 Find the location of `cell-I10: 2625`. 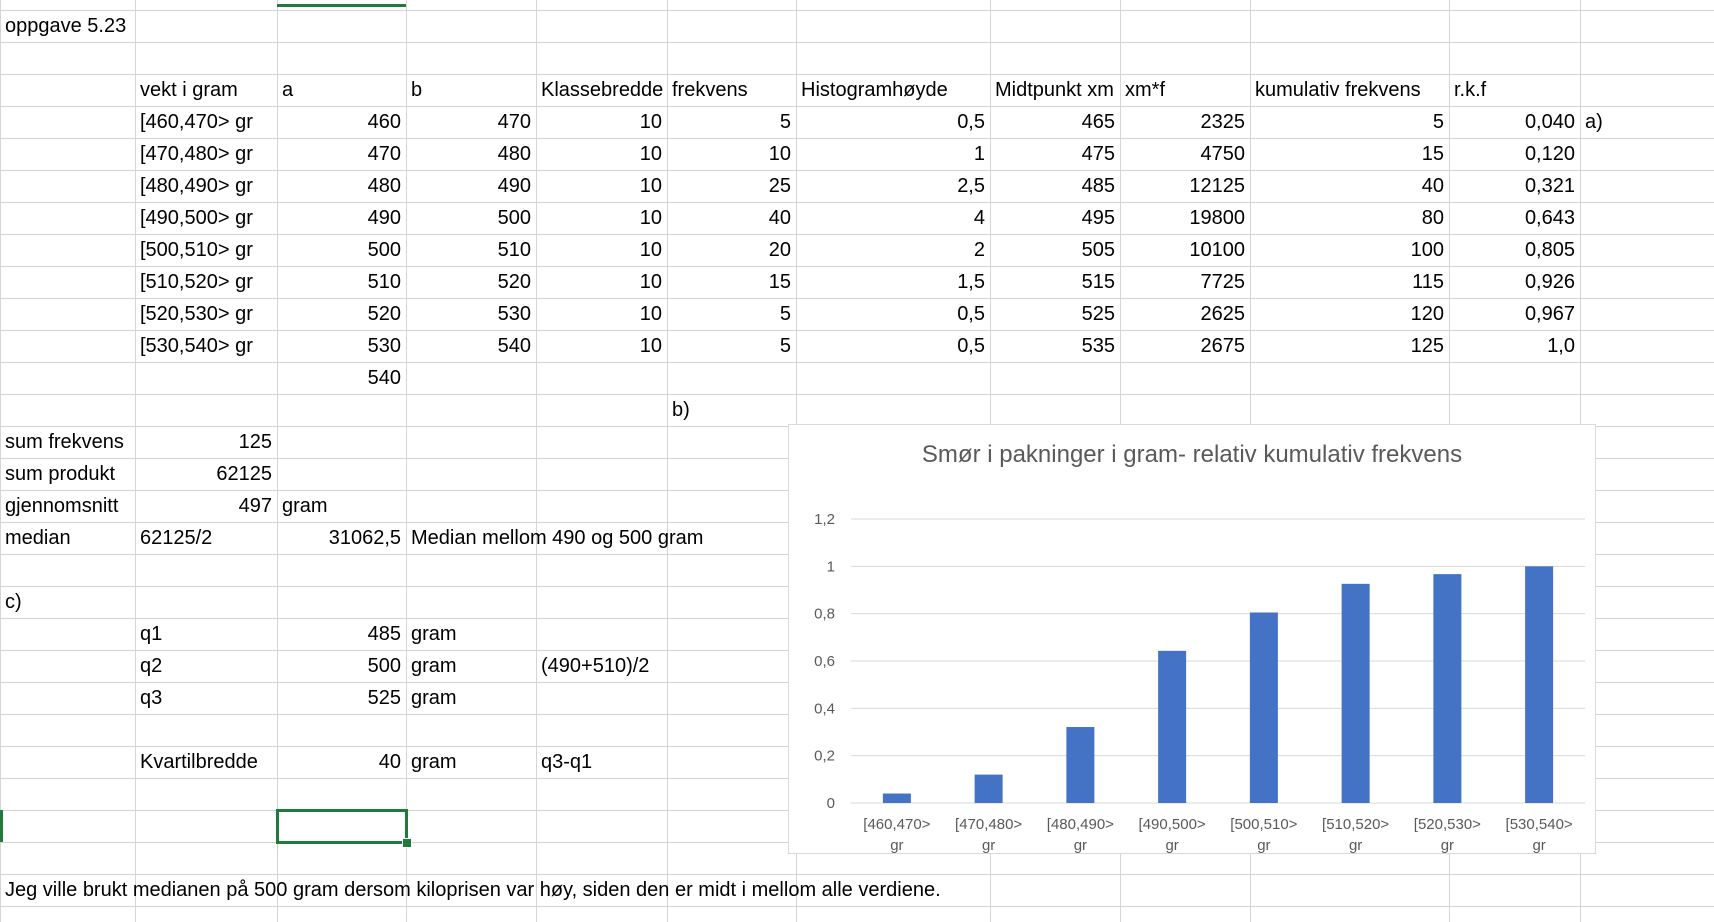

cell-I10: 2625 is located at coordinates (1223, 314).